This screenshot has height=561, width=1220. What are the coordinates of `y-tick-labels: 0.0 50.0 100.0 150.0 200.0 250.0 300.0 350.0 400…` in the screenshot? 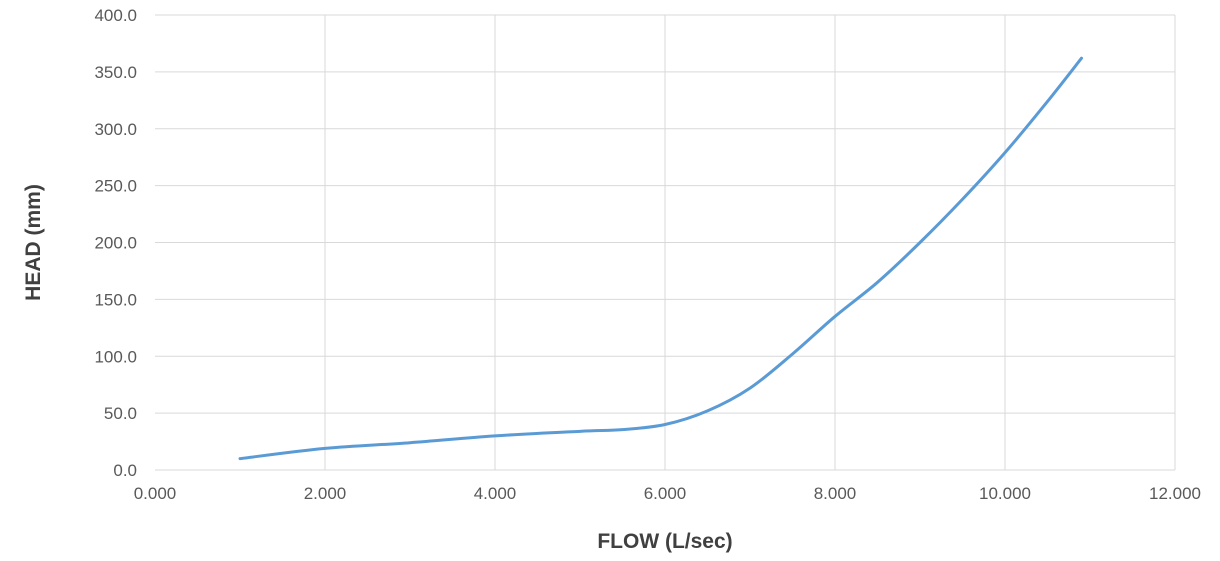 It's located at (115, 243).